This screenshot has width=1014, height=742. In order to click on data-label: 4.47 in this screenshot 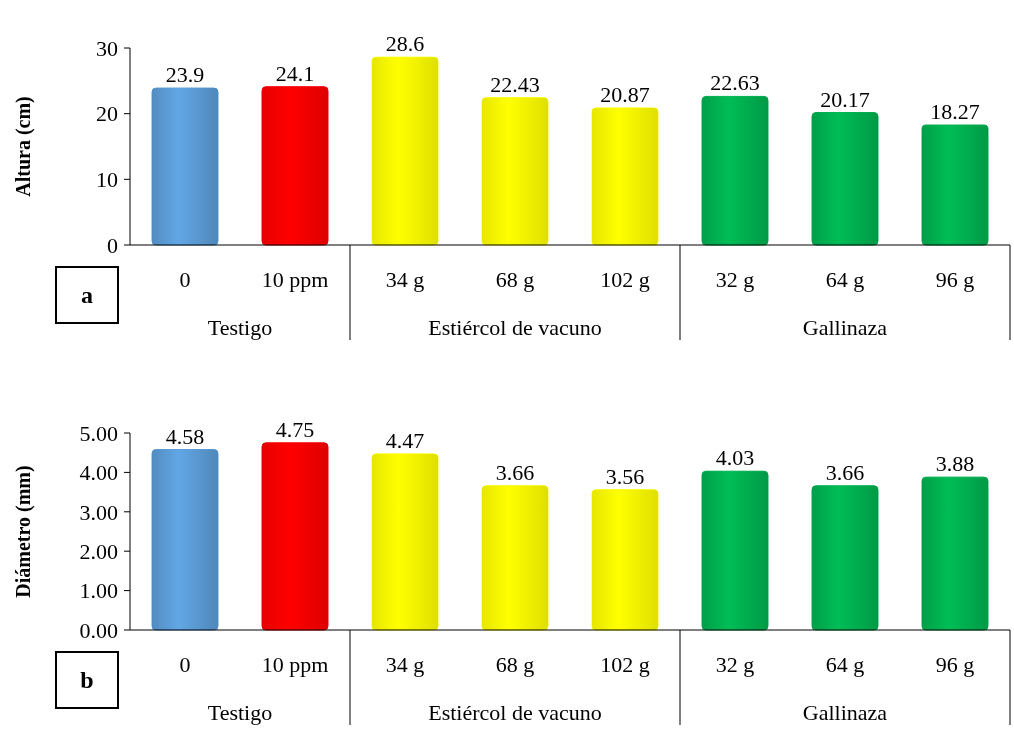, I will do `click(405, 440)`.